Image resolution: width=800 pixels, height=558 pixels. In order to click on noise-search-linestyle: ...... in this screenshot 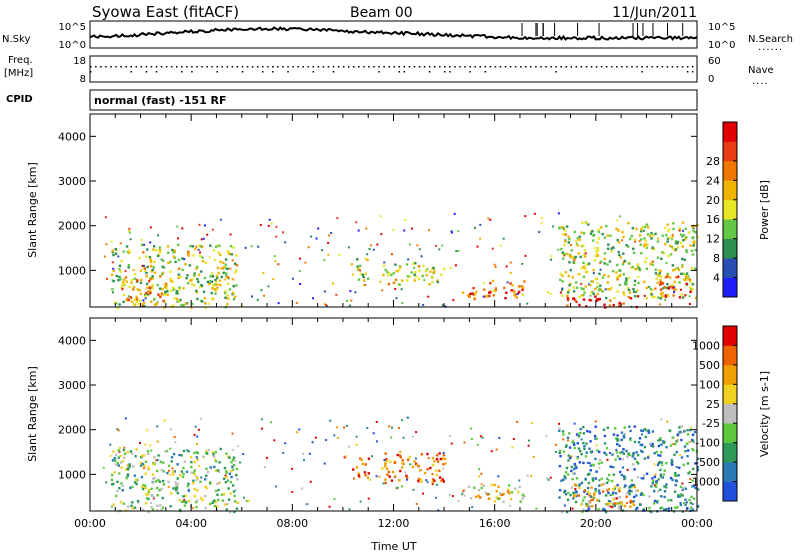, I will do `click(770, 47)`.